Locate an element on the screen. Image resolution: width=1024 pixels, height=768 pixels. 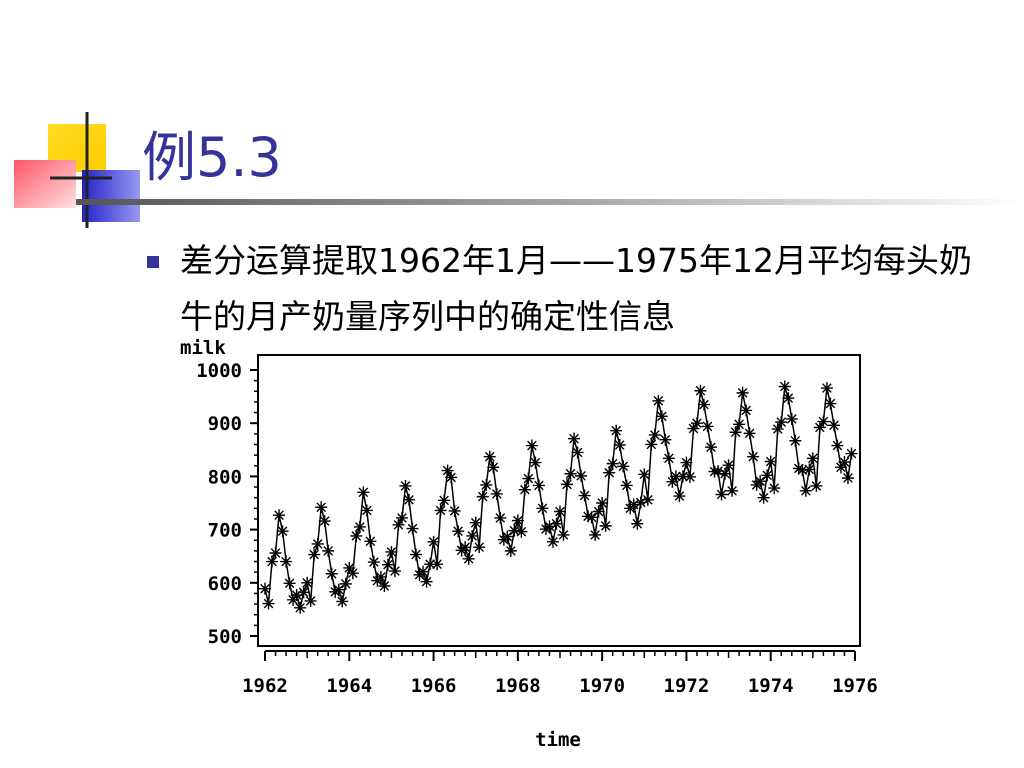
slide-logo-graphic is located at coordinates (77, 170).